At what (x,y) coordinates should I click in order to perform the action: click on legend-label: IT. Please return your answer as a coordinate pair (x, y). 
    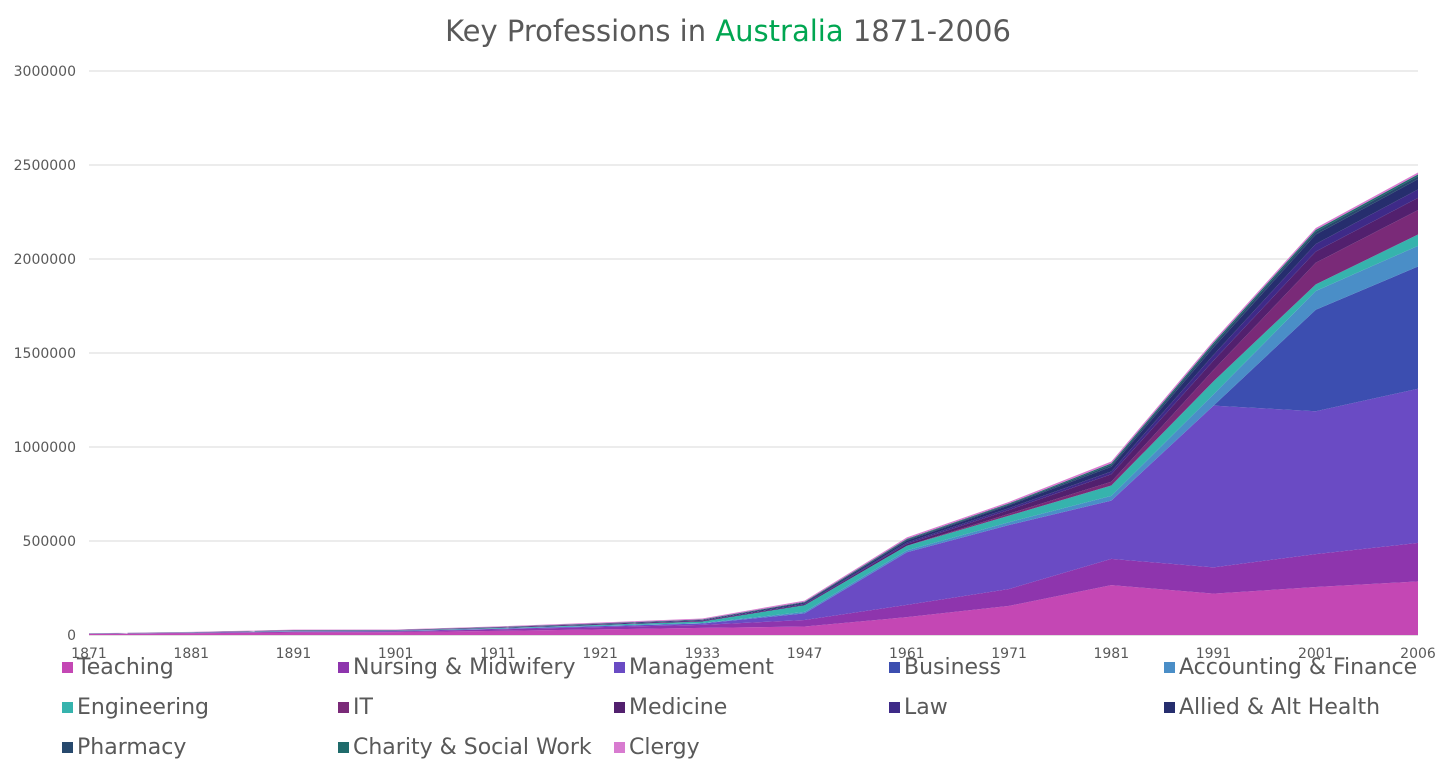
    Looking at the image, I should click on (363, 707).